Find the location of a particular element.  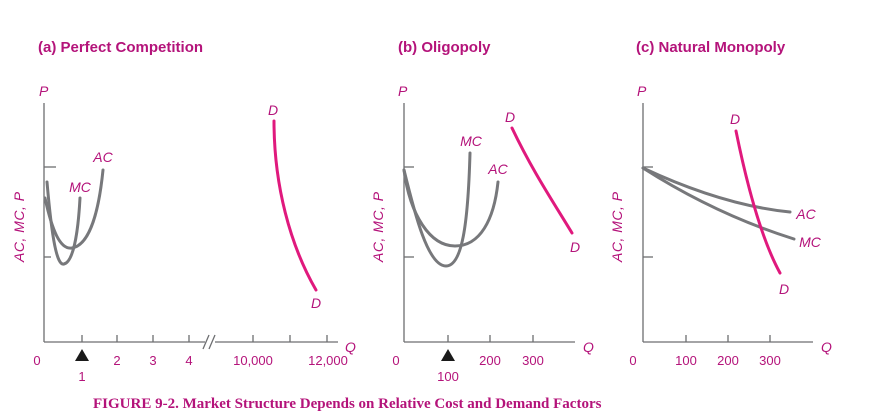

panel-b-x-tick-label: 200 is located at coordinates (490, 360).